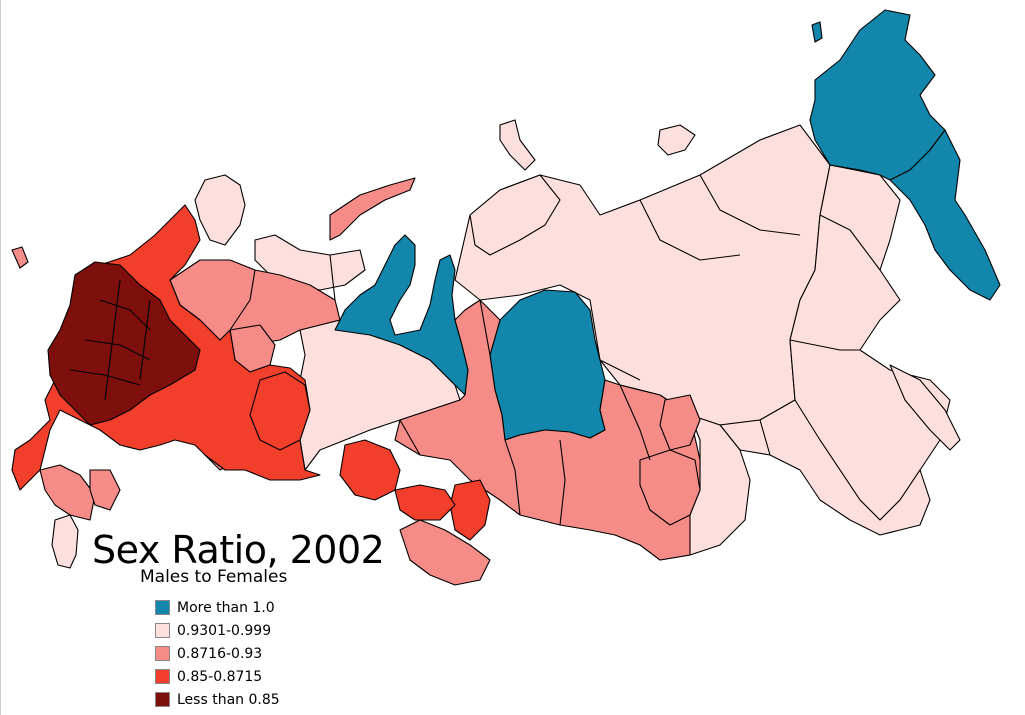 This screenshot has height=715, width=1025. What do you see at coordinates (425, 502) in the screenshot?
I see `region-south-red-c` at bounding box center [425, 502].